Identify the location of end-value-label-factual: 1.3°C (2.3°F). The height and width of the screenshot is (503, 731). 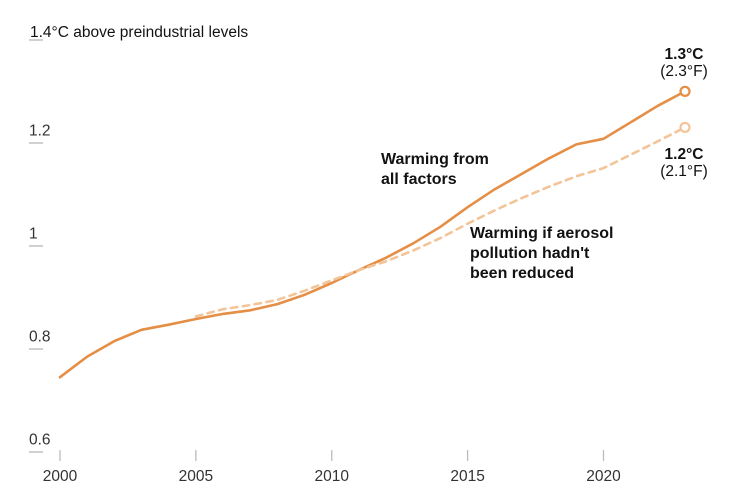
(679, 63).